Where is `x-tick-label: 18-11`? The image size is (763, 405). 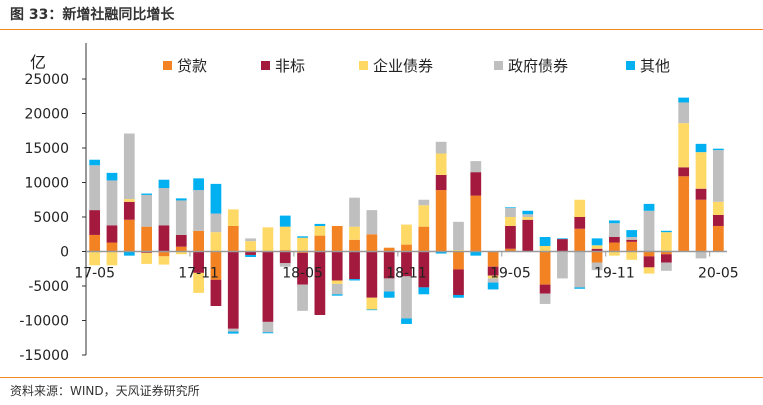
x-tick-label: 18-11 is located at coordinates (406, 274).